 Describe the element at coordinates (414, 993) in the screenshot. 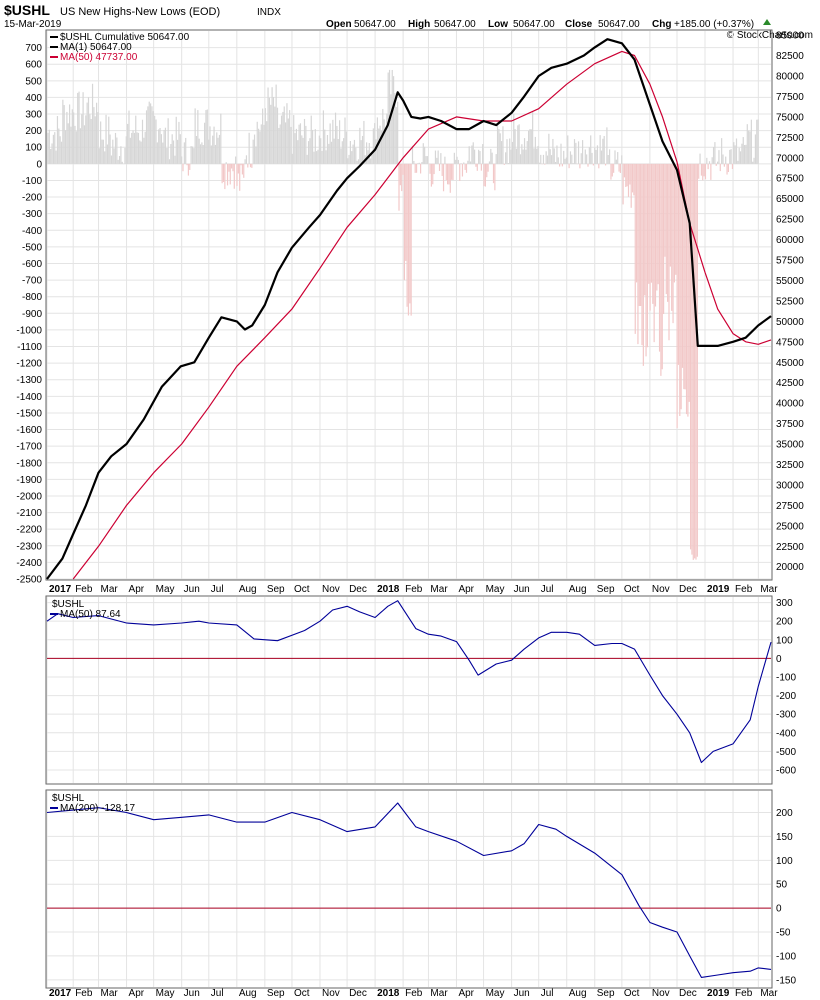

I see `x-tick-label: Feb` at that location.